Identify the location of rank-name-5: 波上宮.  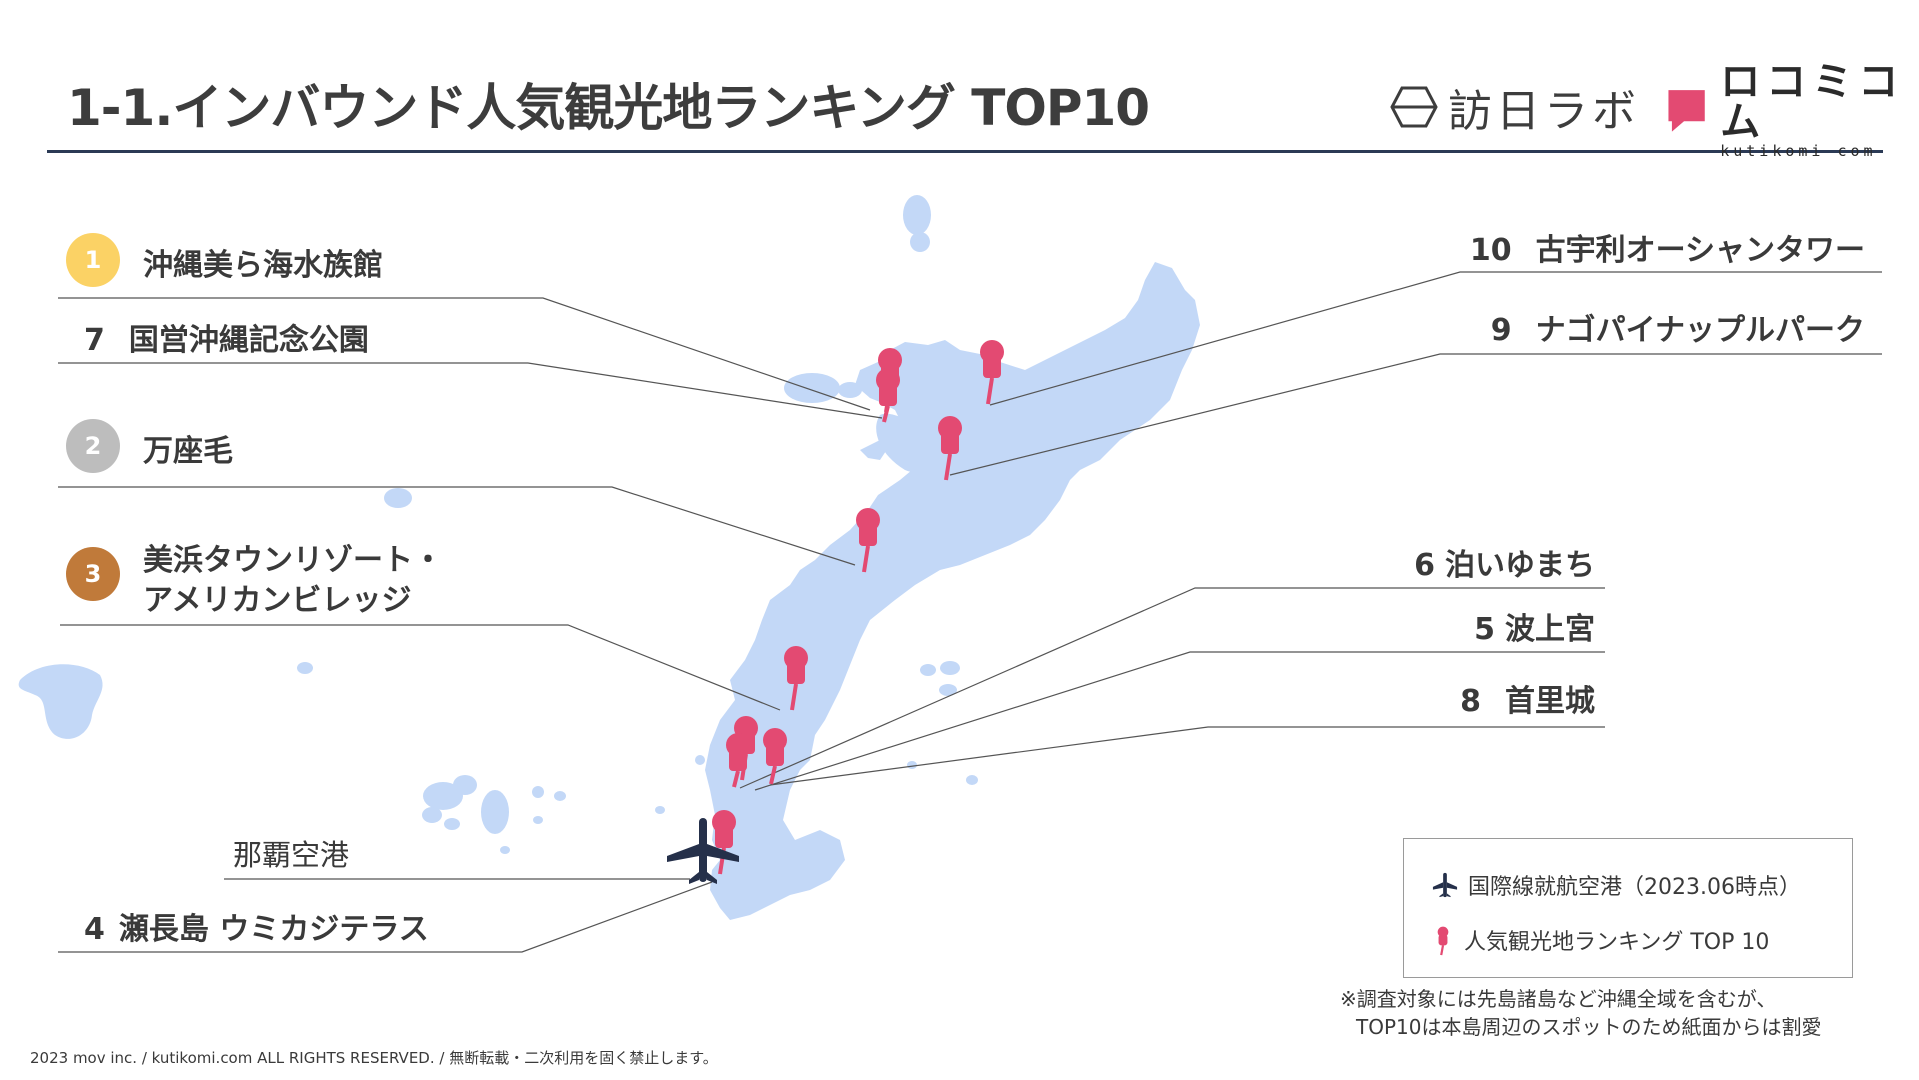
(1550, 629).